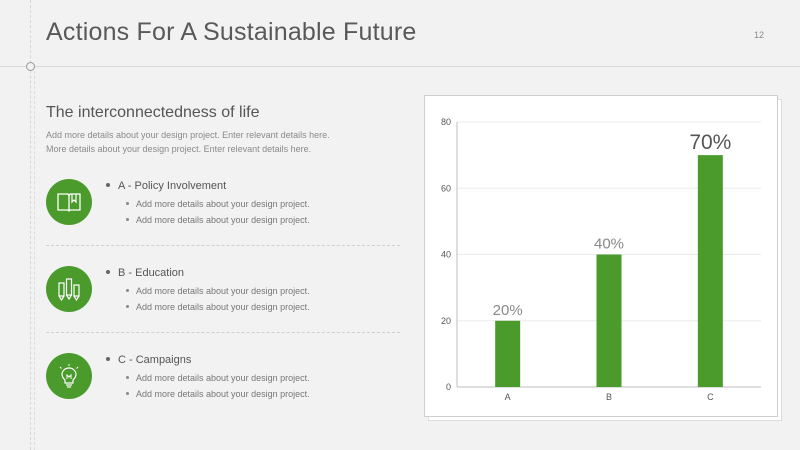  I want to click on guide-line-left, so click(30, 225).